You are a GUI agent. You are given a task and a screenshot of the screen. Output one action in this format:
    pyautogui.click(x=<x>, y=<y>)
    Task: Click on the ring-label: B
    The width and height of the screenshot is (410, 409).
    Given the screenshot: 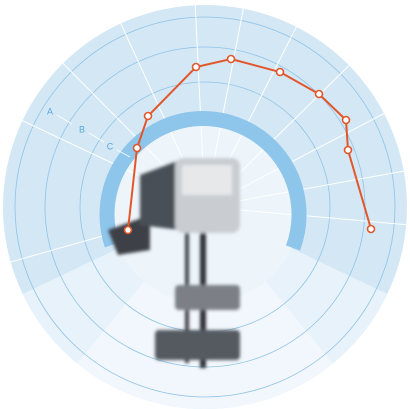 What is the action you would take?
    pyautogui.click(x=82, y=129)
    